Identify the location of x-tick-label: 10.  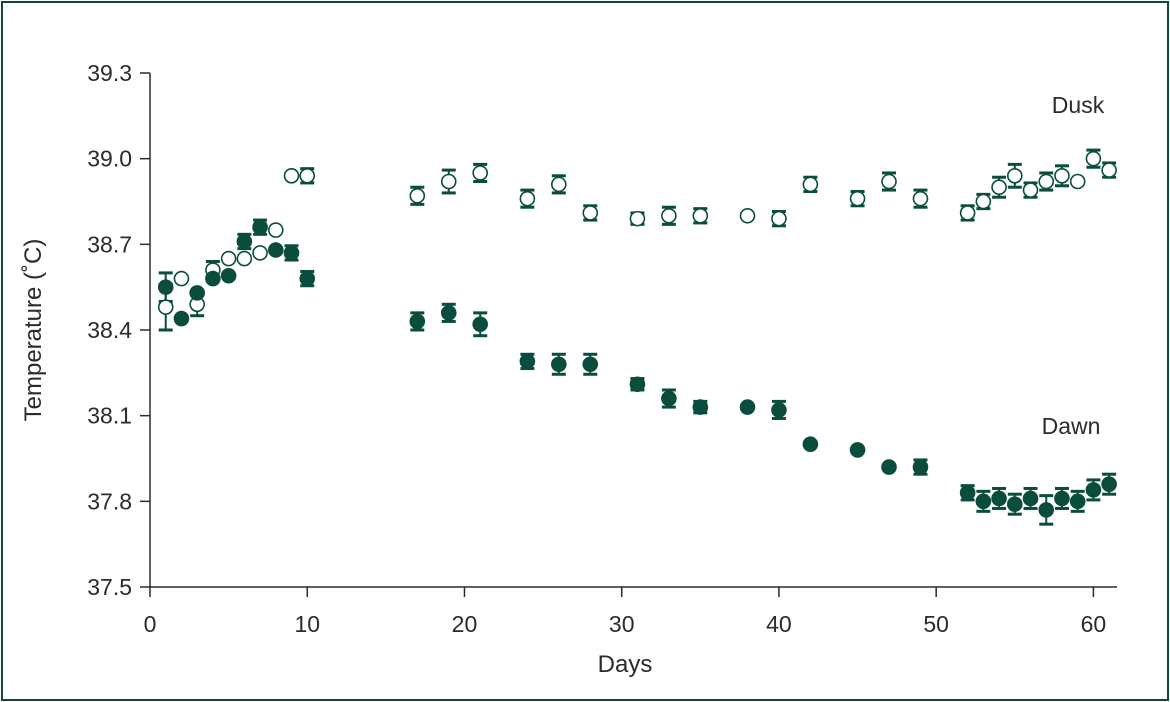
(307, 624).